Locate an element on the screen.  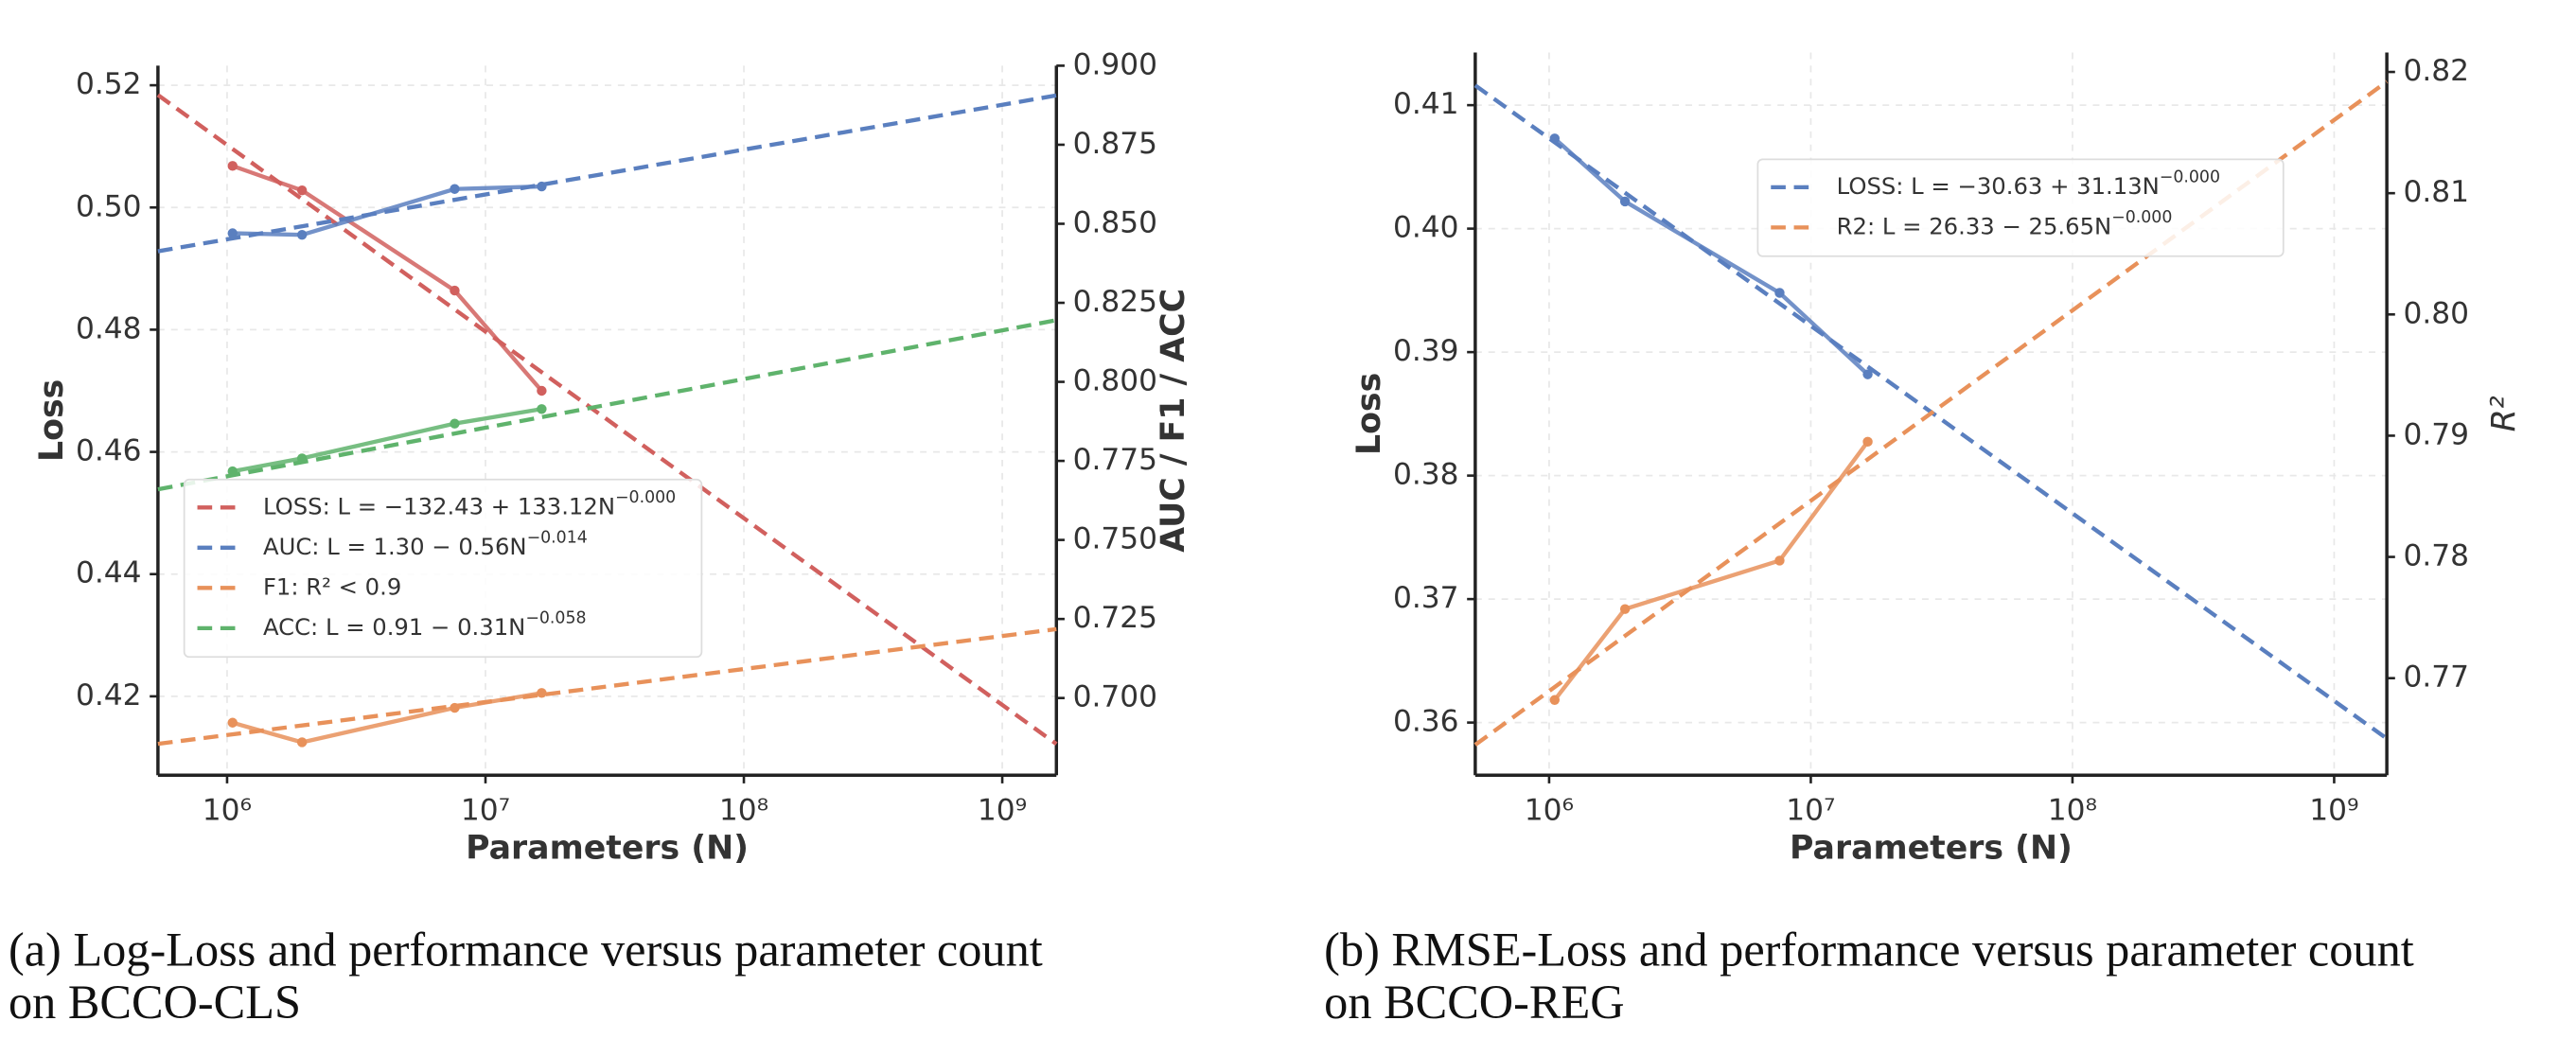
y-tick-label: 0.48 is located at coordinates (109, 328).